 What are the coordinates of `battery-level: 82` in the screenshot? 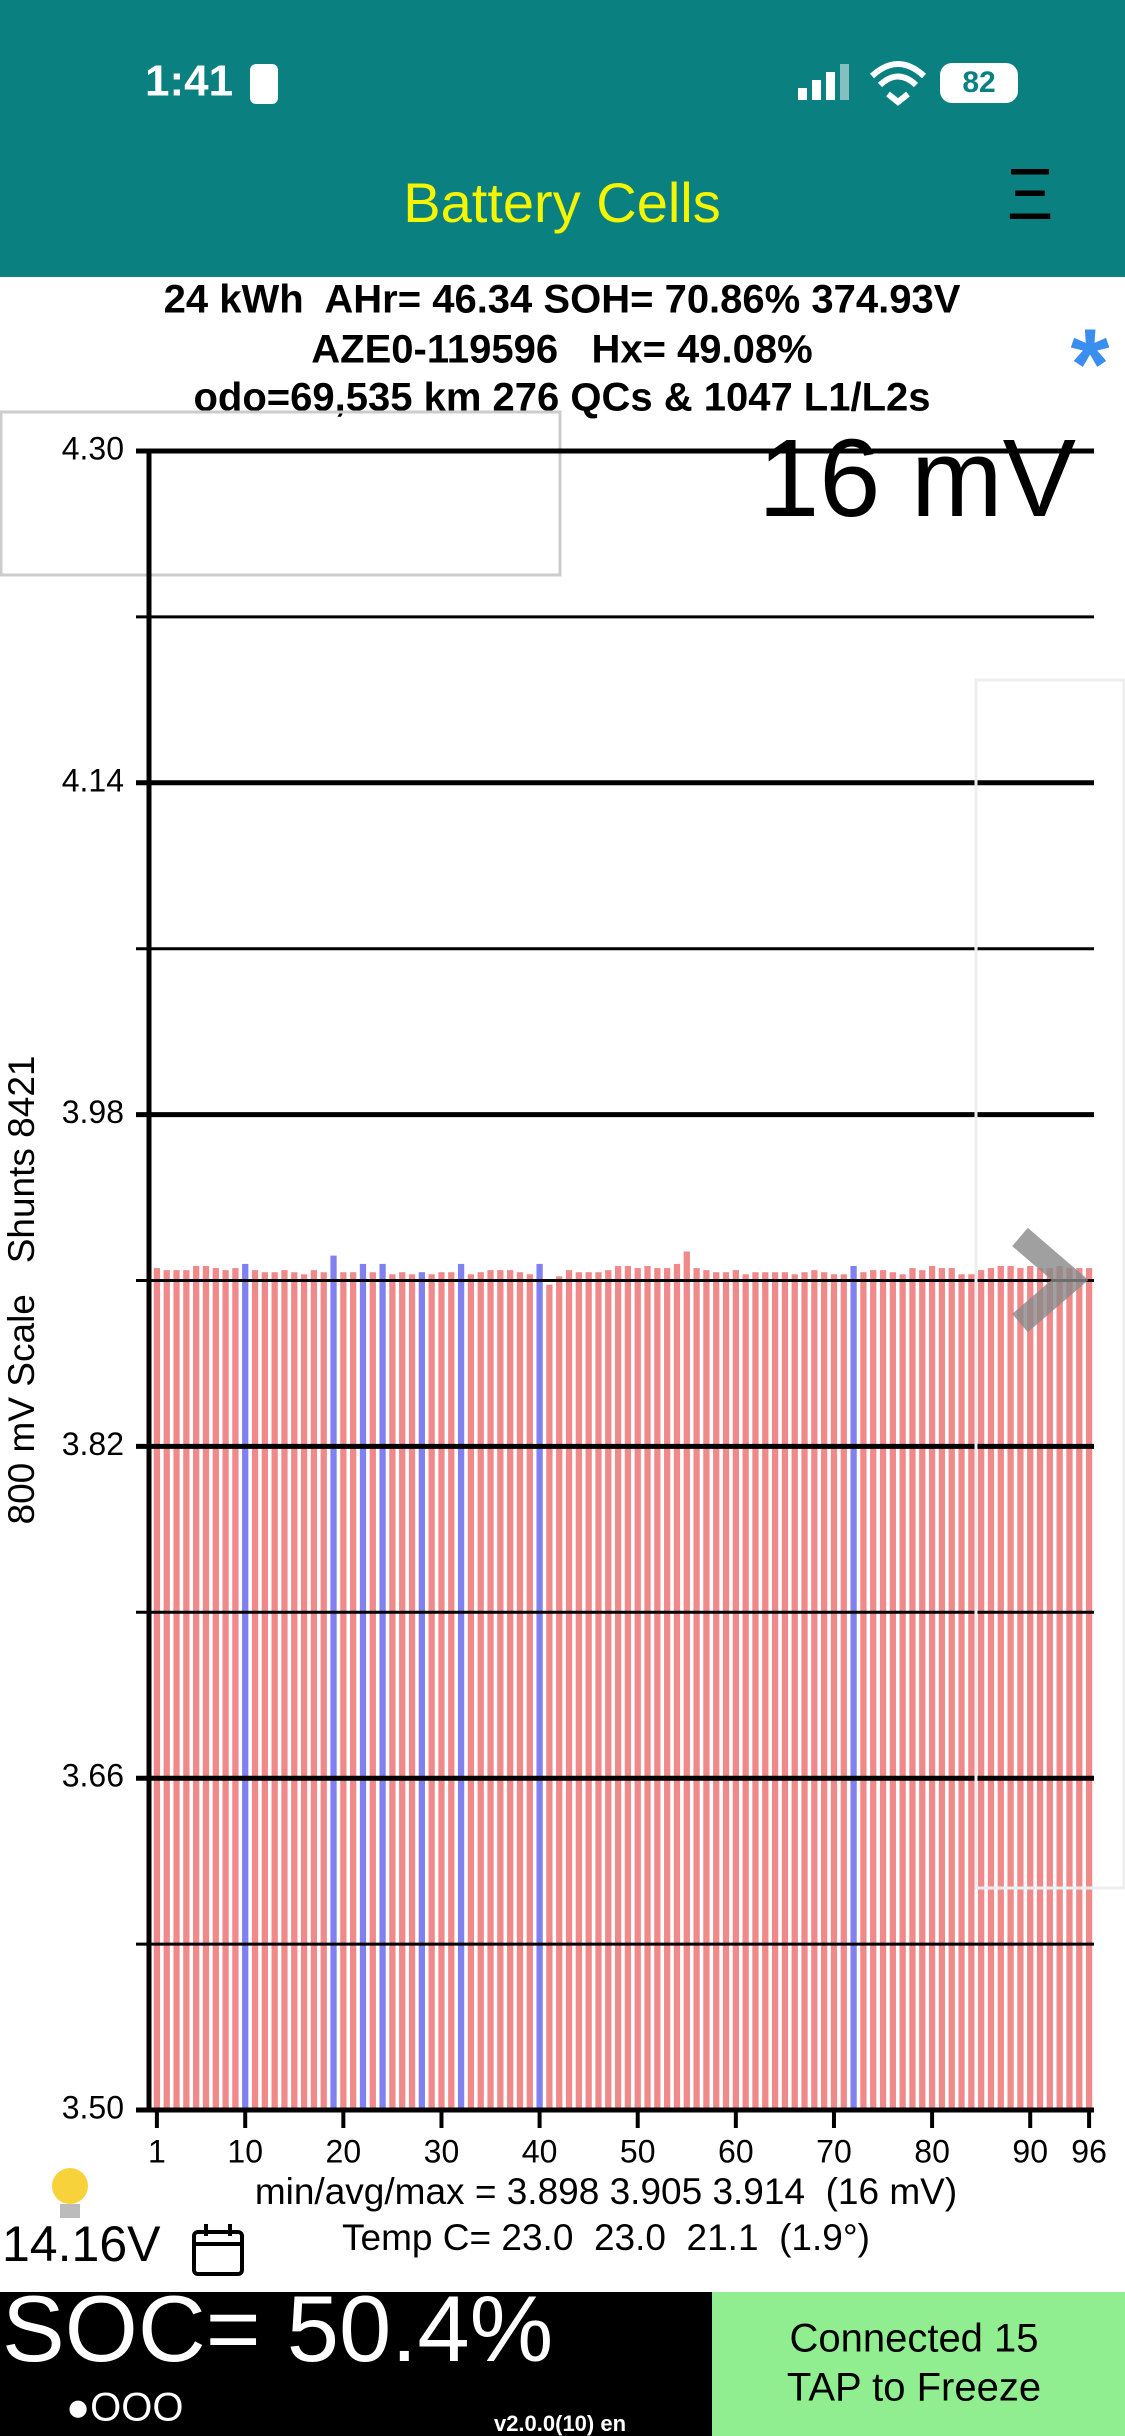 It's located at (978, 82).